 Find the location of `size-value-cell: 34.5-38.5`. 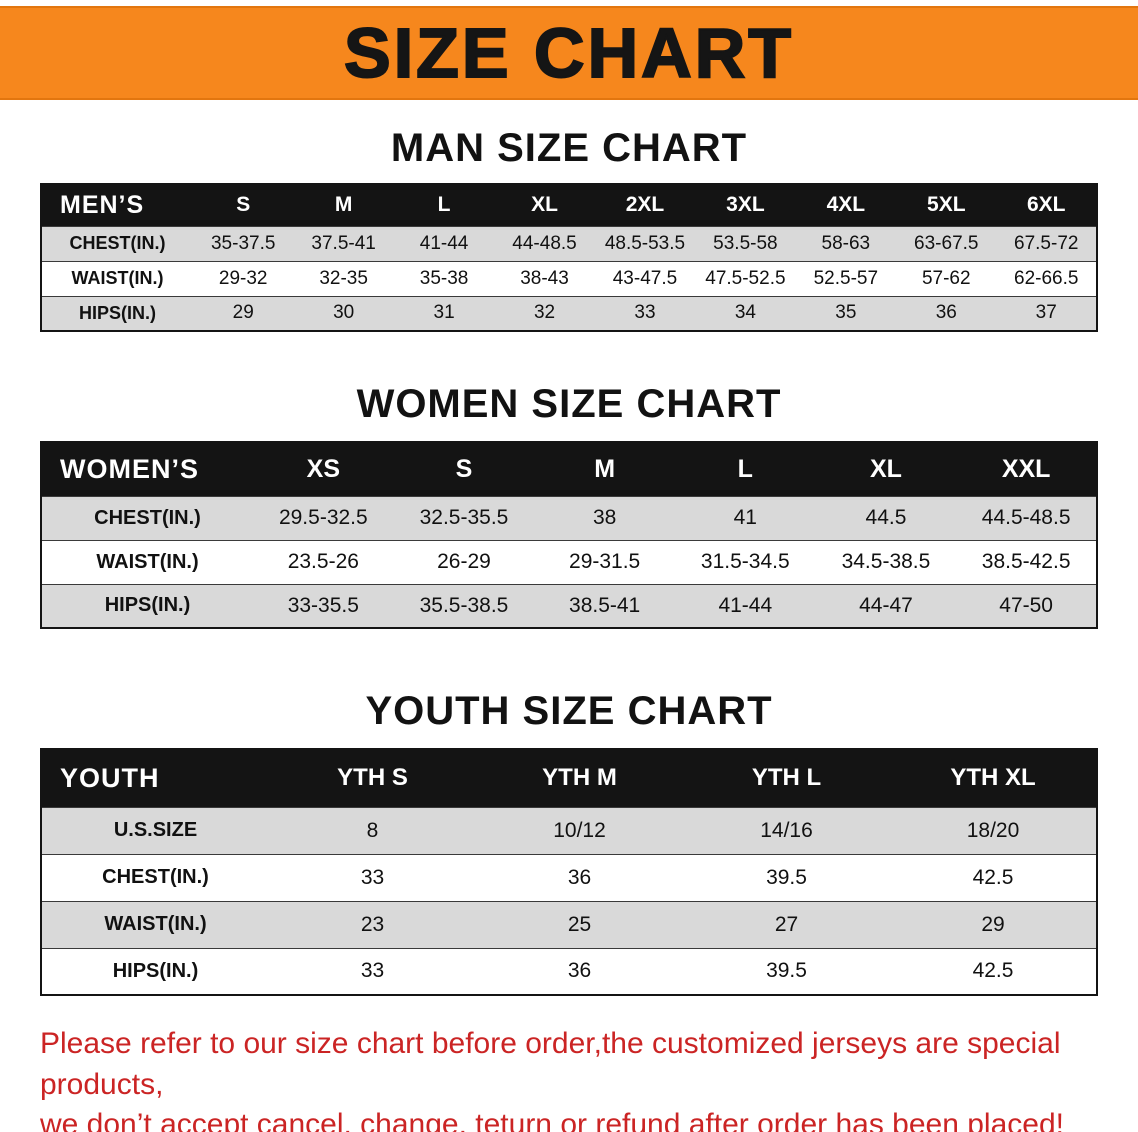

size-value-cell: 34.5-38.5 is located at coordinates (886, 562).